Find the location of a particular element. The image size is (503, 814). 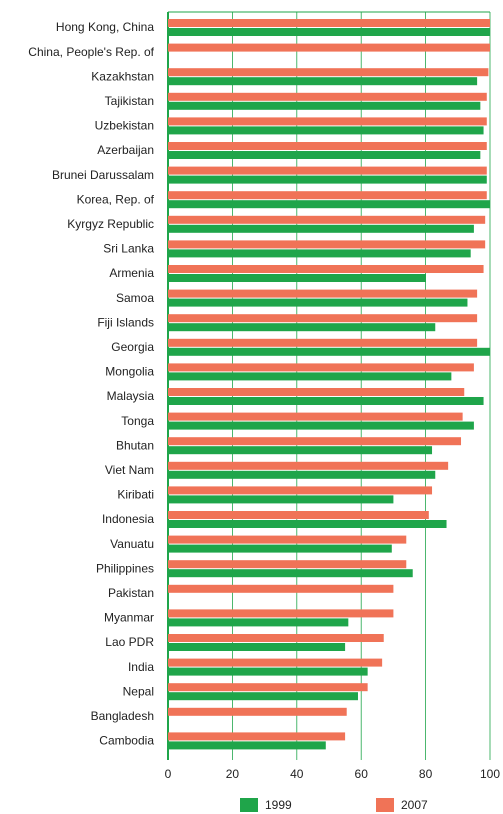

x-tick-label: 40 is located at coordinates (297, 774).